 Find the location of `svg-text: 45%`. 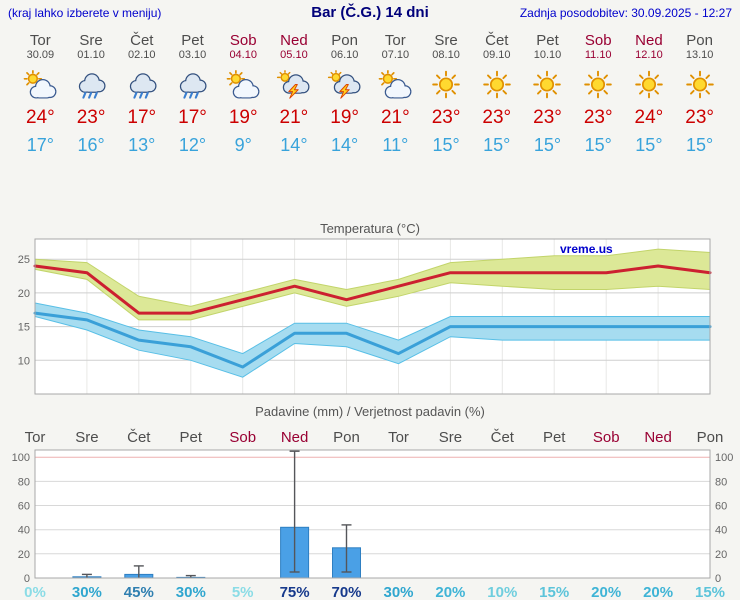

svg-text: 45% is located at coordinates (139, 592).